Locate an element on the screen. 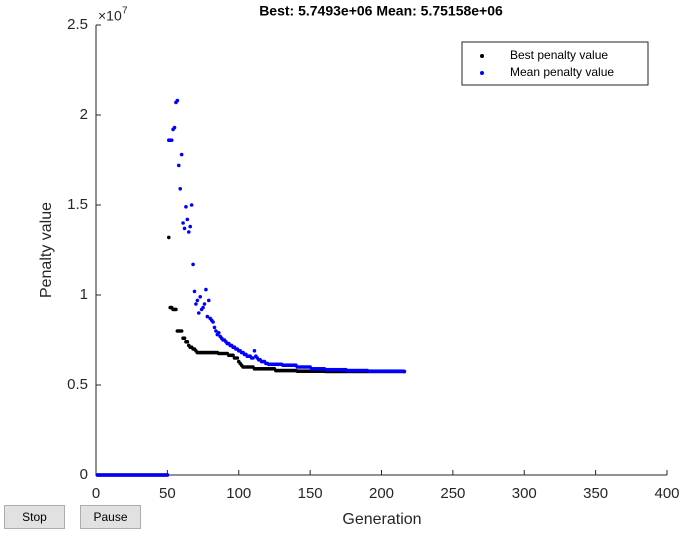 The image size is (685, 537). y-tick-label: 0 is located at coordinates (84, 474).